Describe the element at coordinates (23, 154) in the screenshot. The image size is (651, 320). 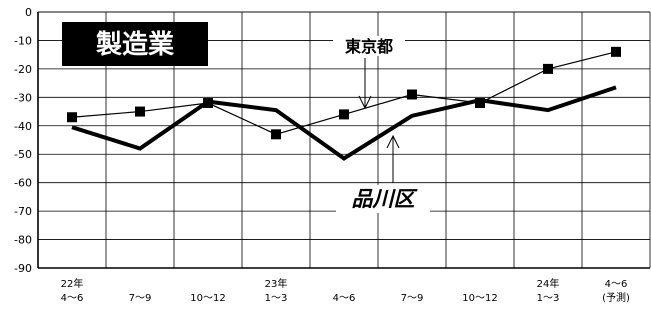
I see `y-tick-label: -50` at that location.